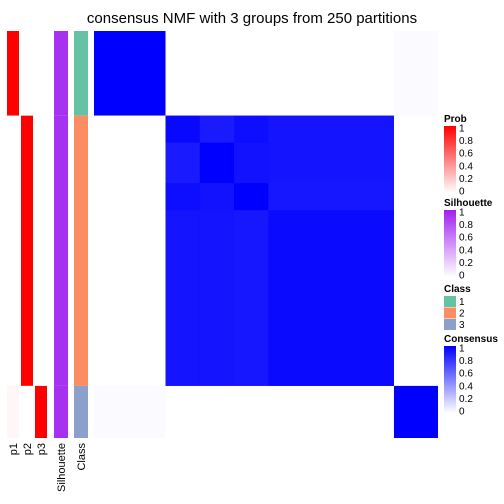  Describe the element at coordinates (462, 213) in the screenshot. I see `legend-tick-silhouette: 1` at that location.